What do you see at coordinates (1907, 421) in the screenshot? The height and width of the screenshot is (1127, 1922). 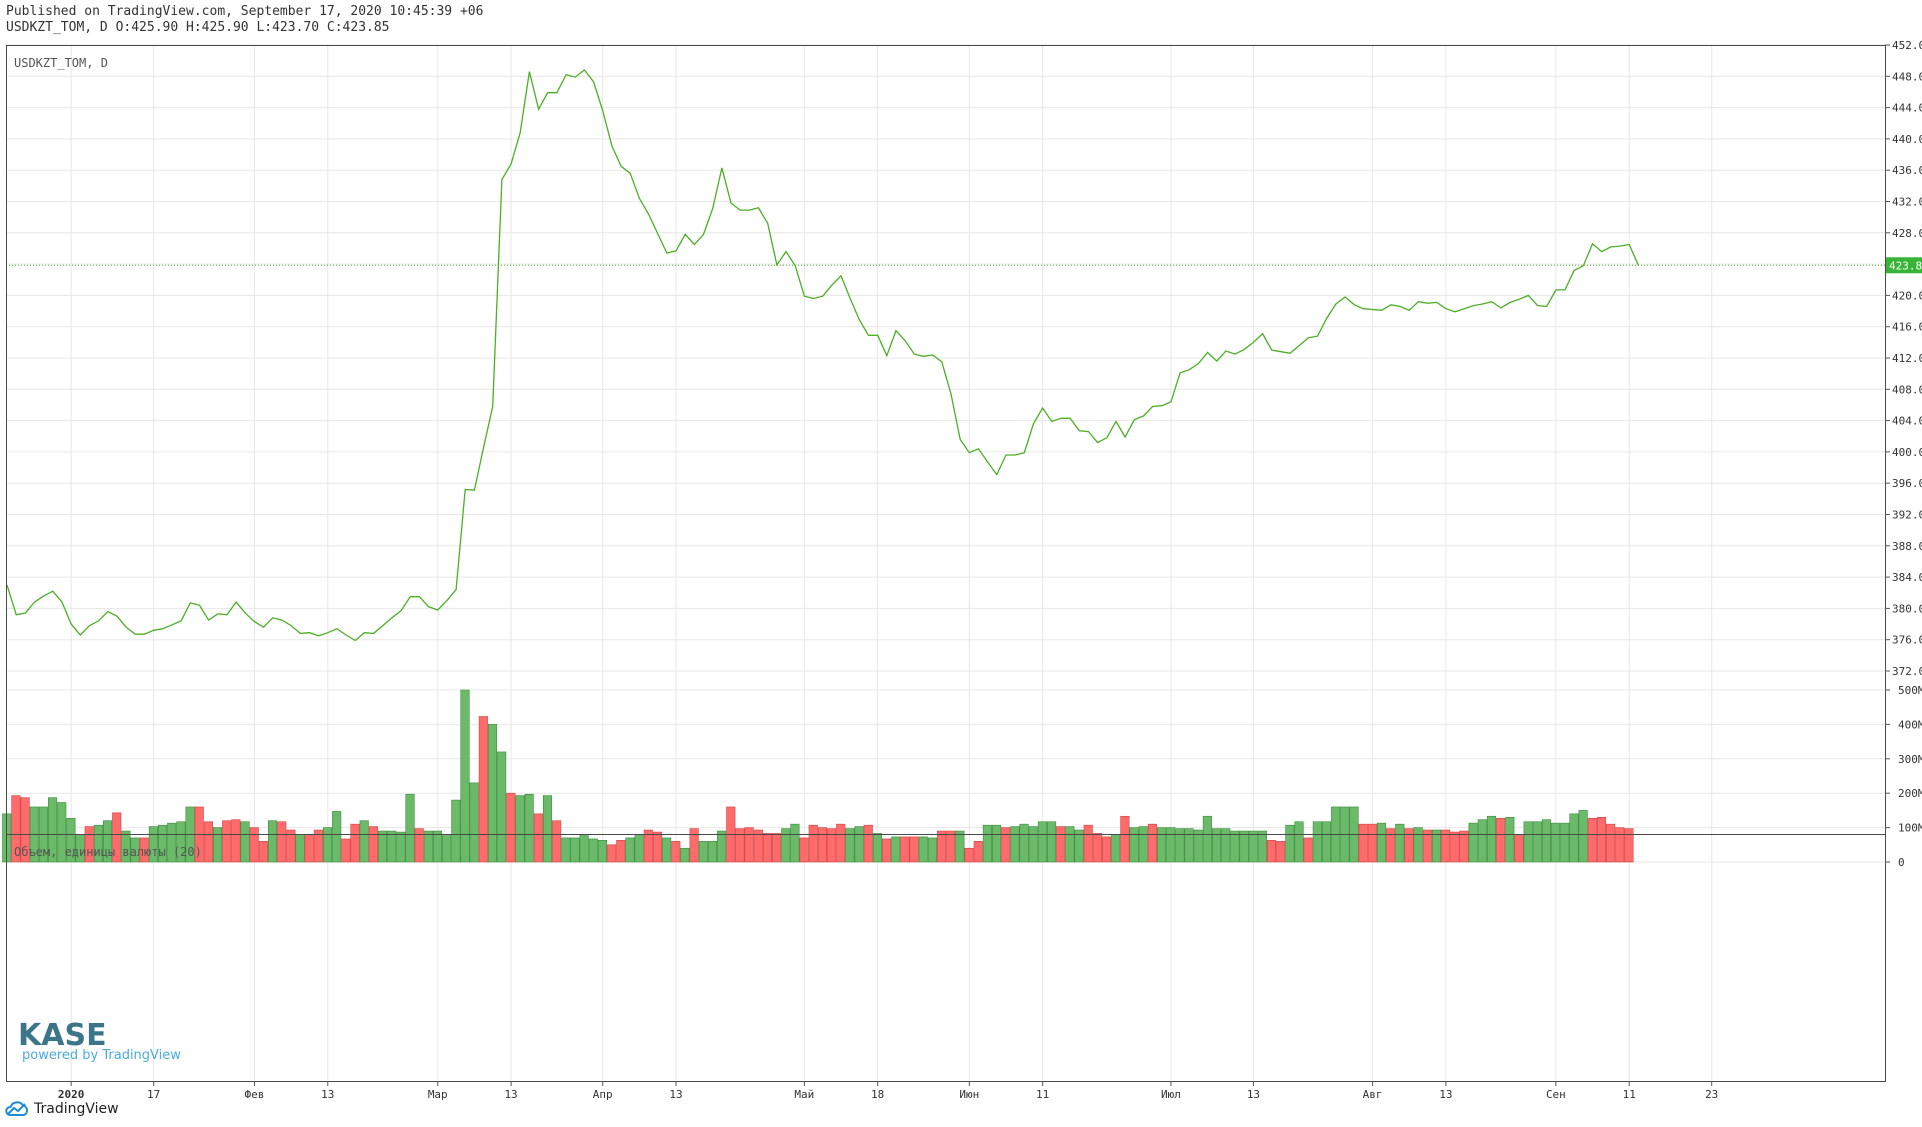 I see `price-tick-label: 404.00` at bounding box center [1907, 421].